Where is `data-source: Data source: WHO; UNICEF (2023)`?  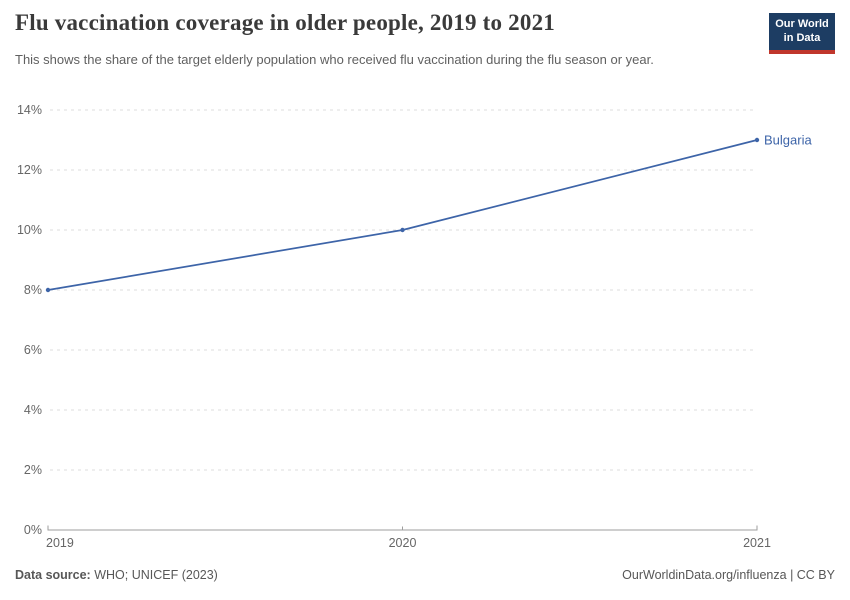 data-source: Data source: WHO; UNICEF (2023) is located at coordinates (116, 575).